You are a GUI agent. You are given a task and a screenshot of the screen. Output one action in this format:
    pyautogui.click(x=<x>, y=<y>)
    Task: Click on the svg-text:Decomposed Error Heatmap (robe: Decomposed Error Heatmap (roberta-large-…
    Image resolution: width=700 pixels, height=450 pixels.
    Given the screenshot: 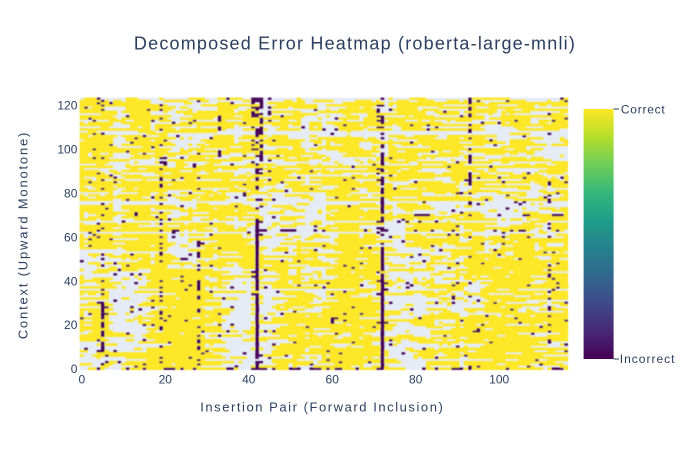 What is the action you would take?
    pyautogui.click(x=355, y=44)
    